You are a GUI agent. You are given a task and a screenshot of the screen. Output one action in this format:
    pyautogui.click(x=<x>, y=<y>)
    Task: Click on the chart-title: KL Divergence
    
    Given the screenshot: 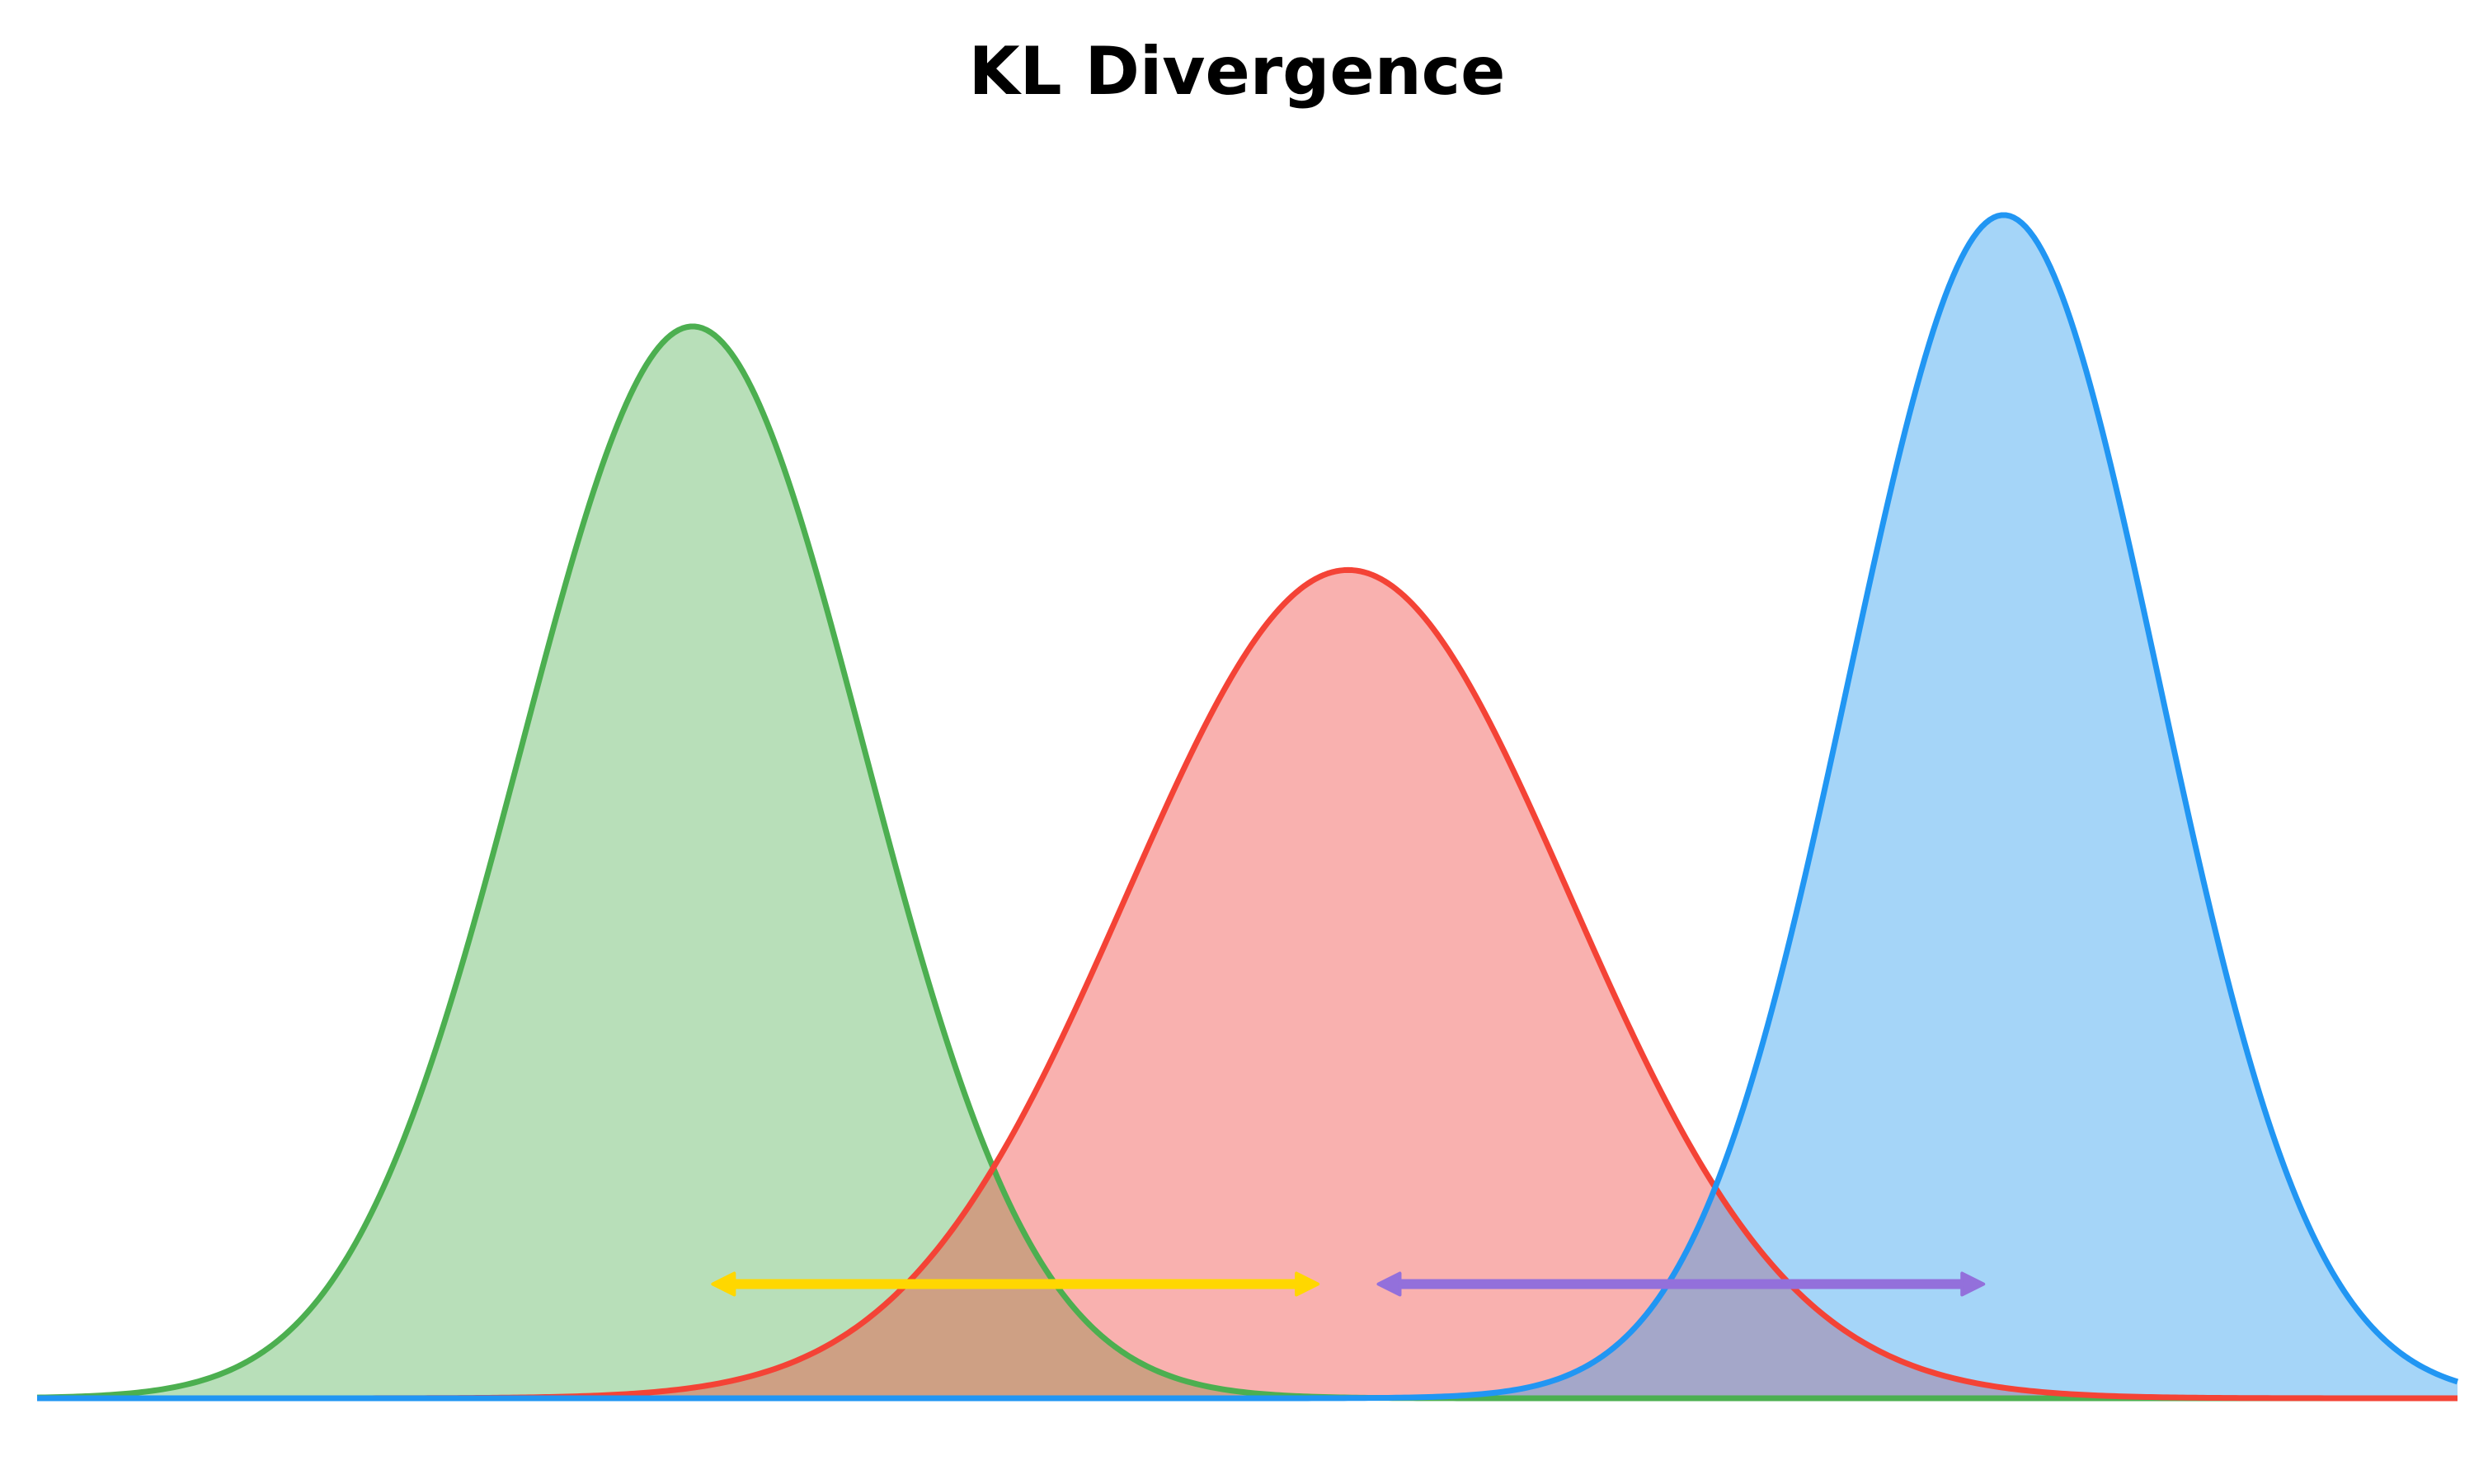 What is the action you would take?
    pyautogui.click(x=1237, y=71)
    